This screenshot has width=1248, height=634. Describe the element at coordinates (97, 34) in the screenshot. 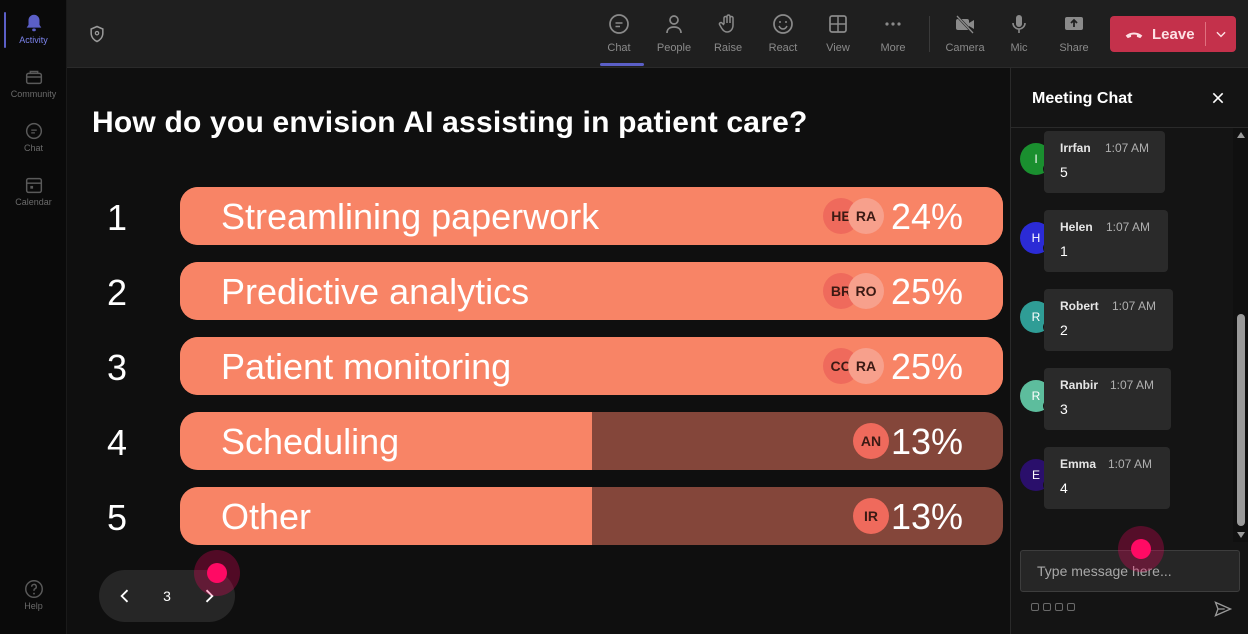

I see `shield-icon` at that location.